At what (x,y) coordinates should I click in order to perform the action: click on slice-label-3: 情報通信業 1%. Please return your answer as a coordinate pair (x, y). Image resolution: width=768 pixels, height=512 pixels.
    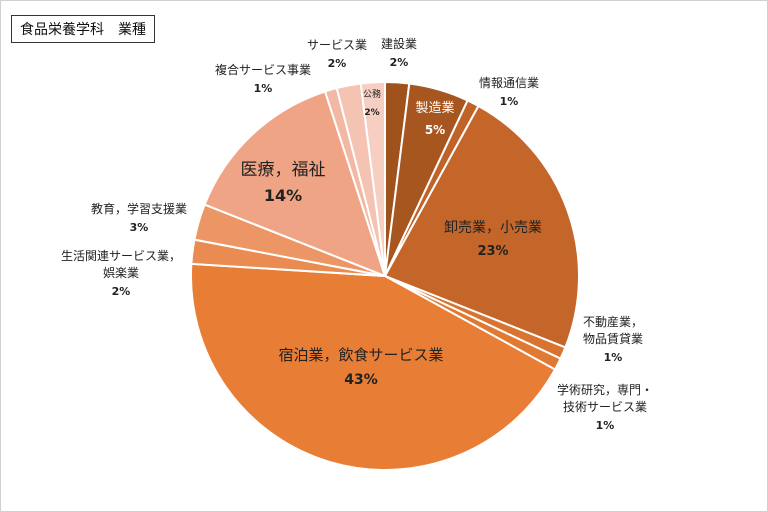
    Looking at the image, I should click on (509, 92).